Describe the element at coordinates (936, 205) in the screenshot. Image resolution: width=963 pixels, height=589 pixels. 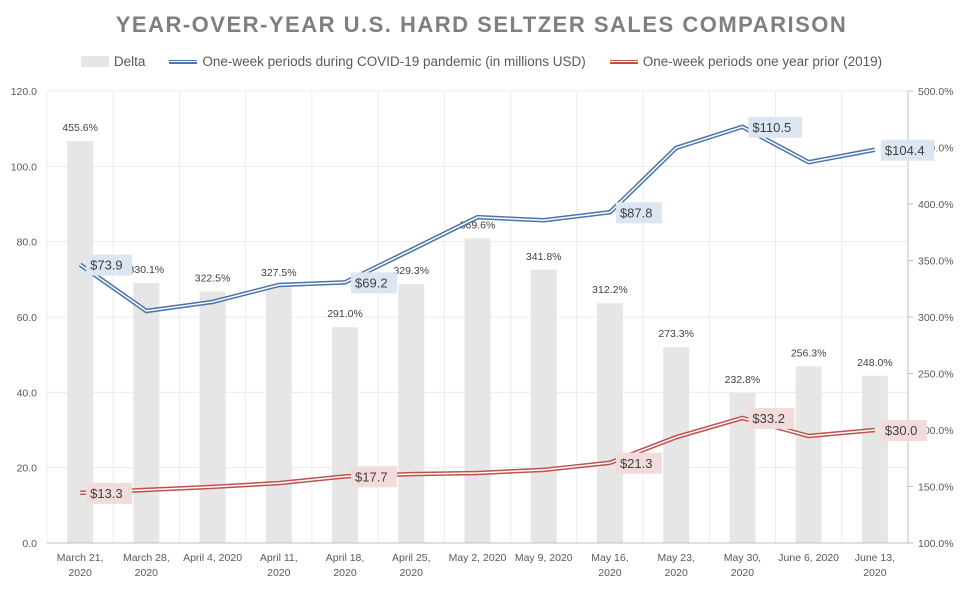
I see `right-axis-tick-label: 400.0%` at that location.